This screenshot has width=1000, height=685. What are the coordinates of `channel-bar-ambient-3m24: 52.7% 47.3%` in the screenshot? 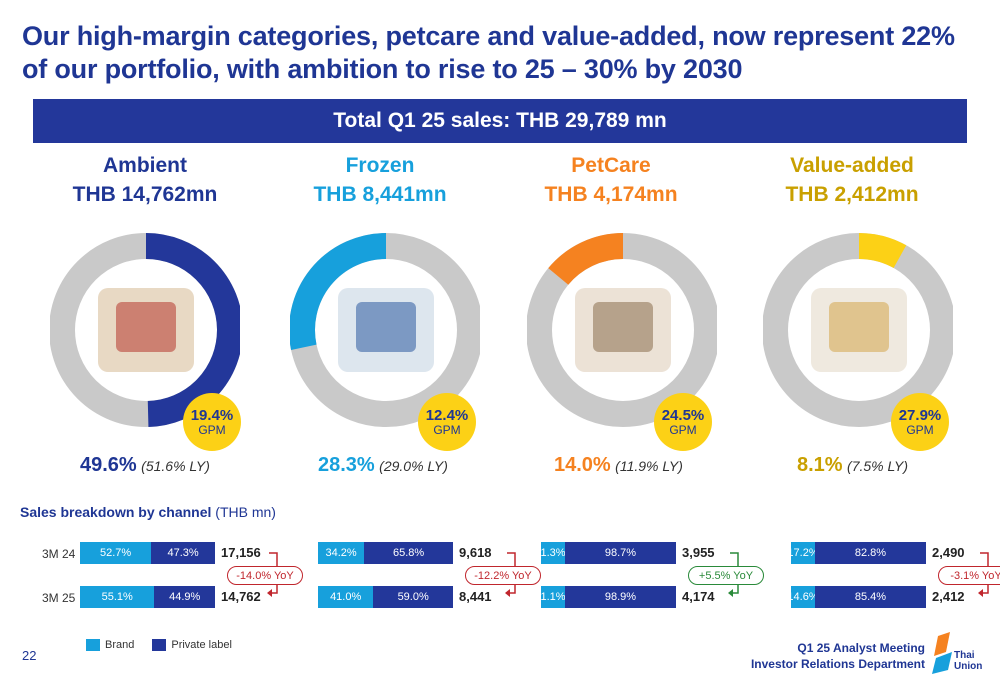 It's located at (147, 553).